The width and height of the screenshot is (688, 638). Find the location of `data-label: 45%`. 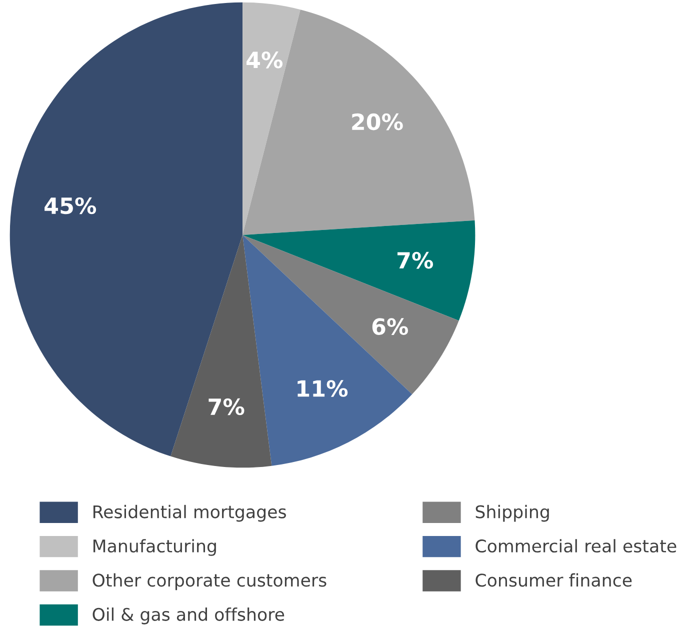

data-label: 45% is located at coordinates (70, 205).